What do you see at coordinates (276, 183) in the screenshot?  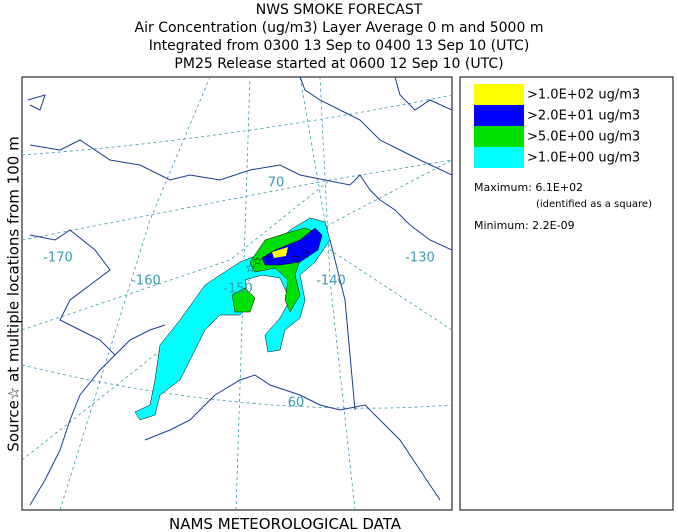 I see `map-label: 70` at bounding box center [276, 183].